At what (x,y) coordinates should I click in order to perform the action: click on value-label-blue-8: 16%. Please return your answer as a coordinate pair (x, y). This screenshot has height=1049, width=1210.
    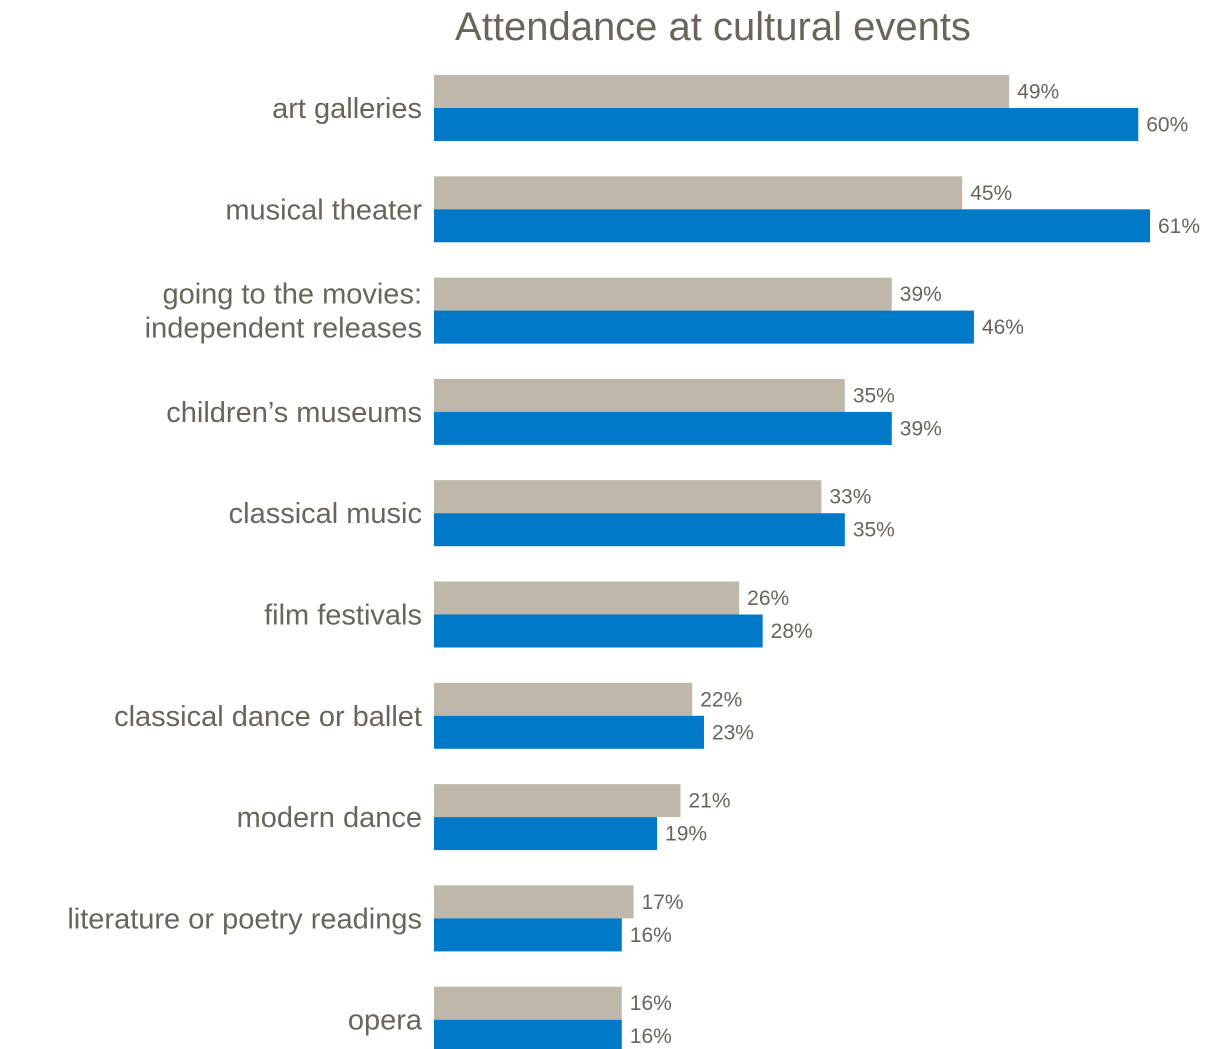
    Looking at the image, I should click on (651, 935).